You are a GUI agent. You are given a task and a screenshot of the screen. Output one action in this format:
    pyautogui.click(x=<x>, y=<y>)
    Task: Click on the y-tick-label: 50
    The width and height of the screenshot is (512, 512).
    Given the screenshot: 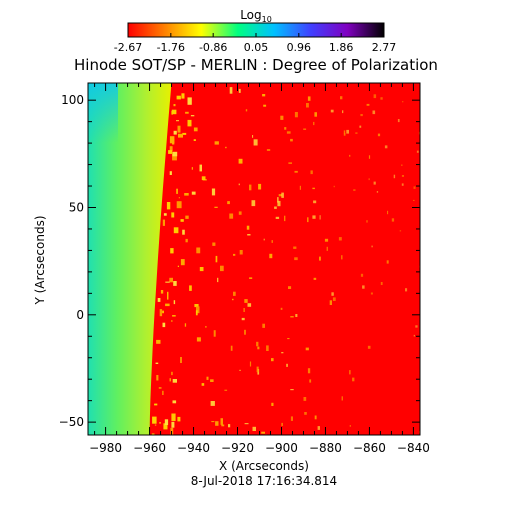 What is the action you would take?
    pyautogui.click(x=76, y=207)
    